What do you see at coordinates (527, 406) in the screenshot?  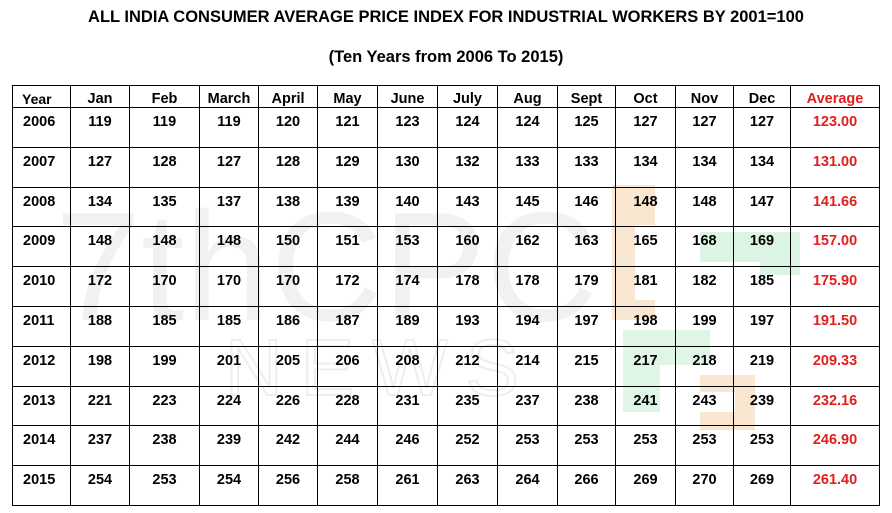 I see `month-value-cell: 237` at bounding box center [527, 406].